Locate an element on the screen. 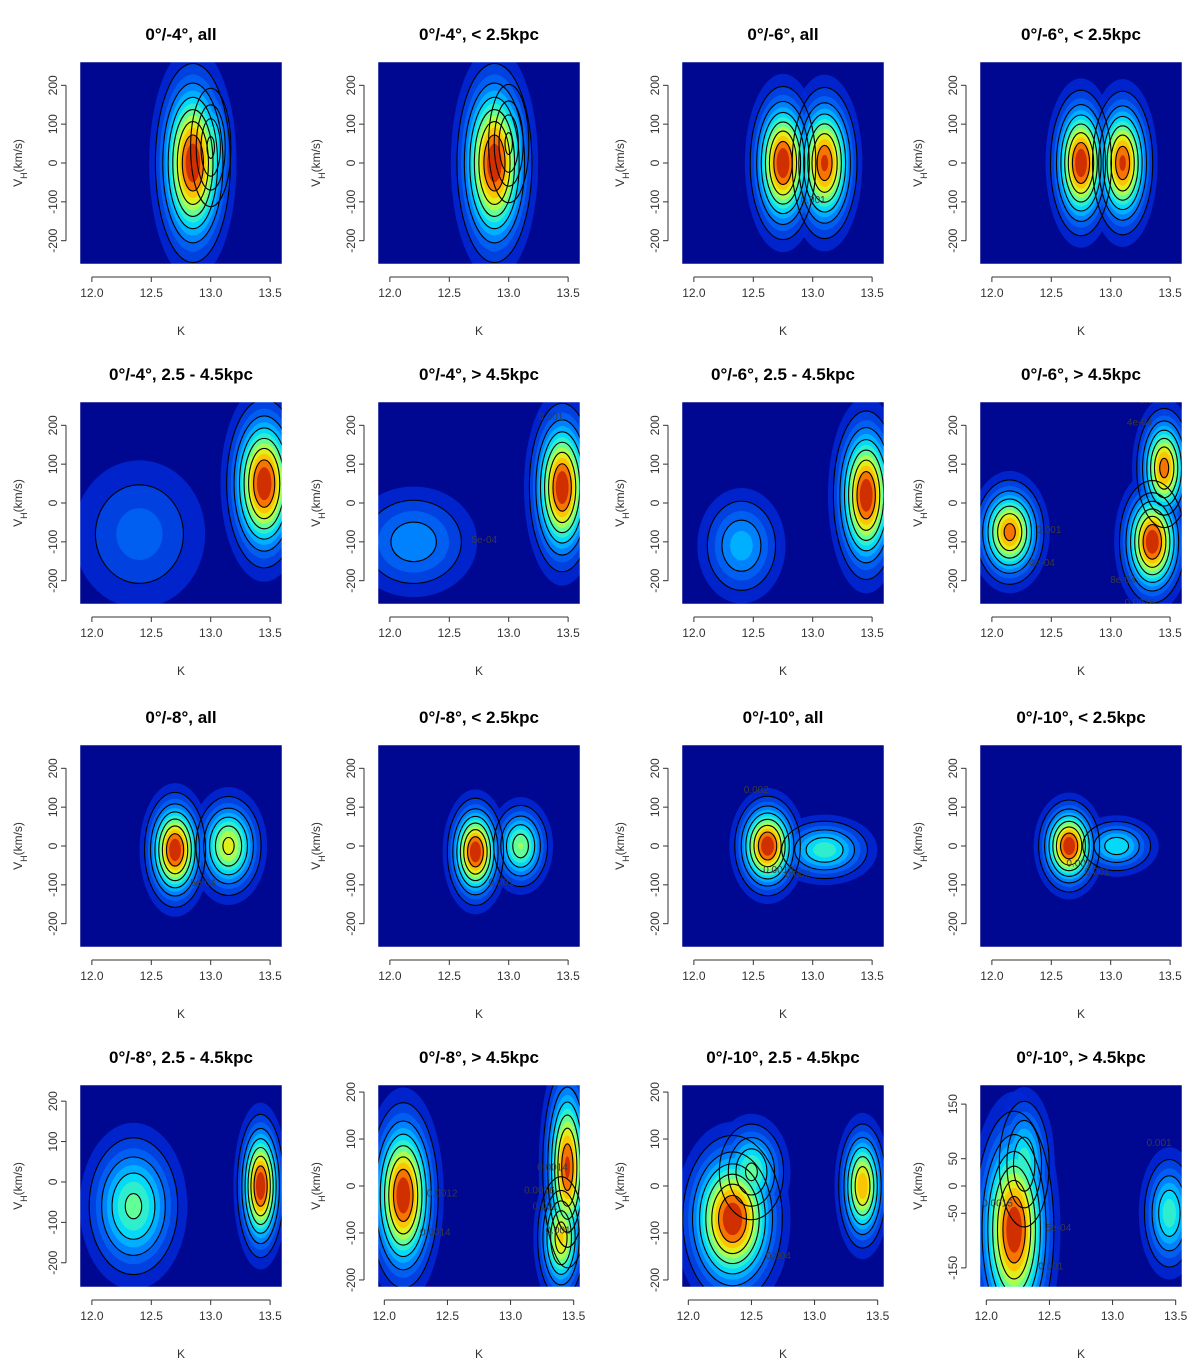 This screenshot has width=1200, height=1368. density-map: 5e-04 is located at coordinates (181, 846).